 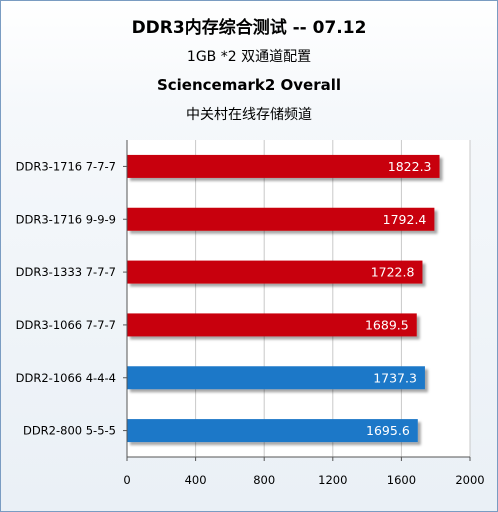 I want to click on bar-value-label: 1737.3, so click(x=395, y=377).